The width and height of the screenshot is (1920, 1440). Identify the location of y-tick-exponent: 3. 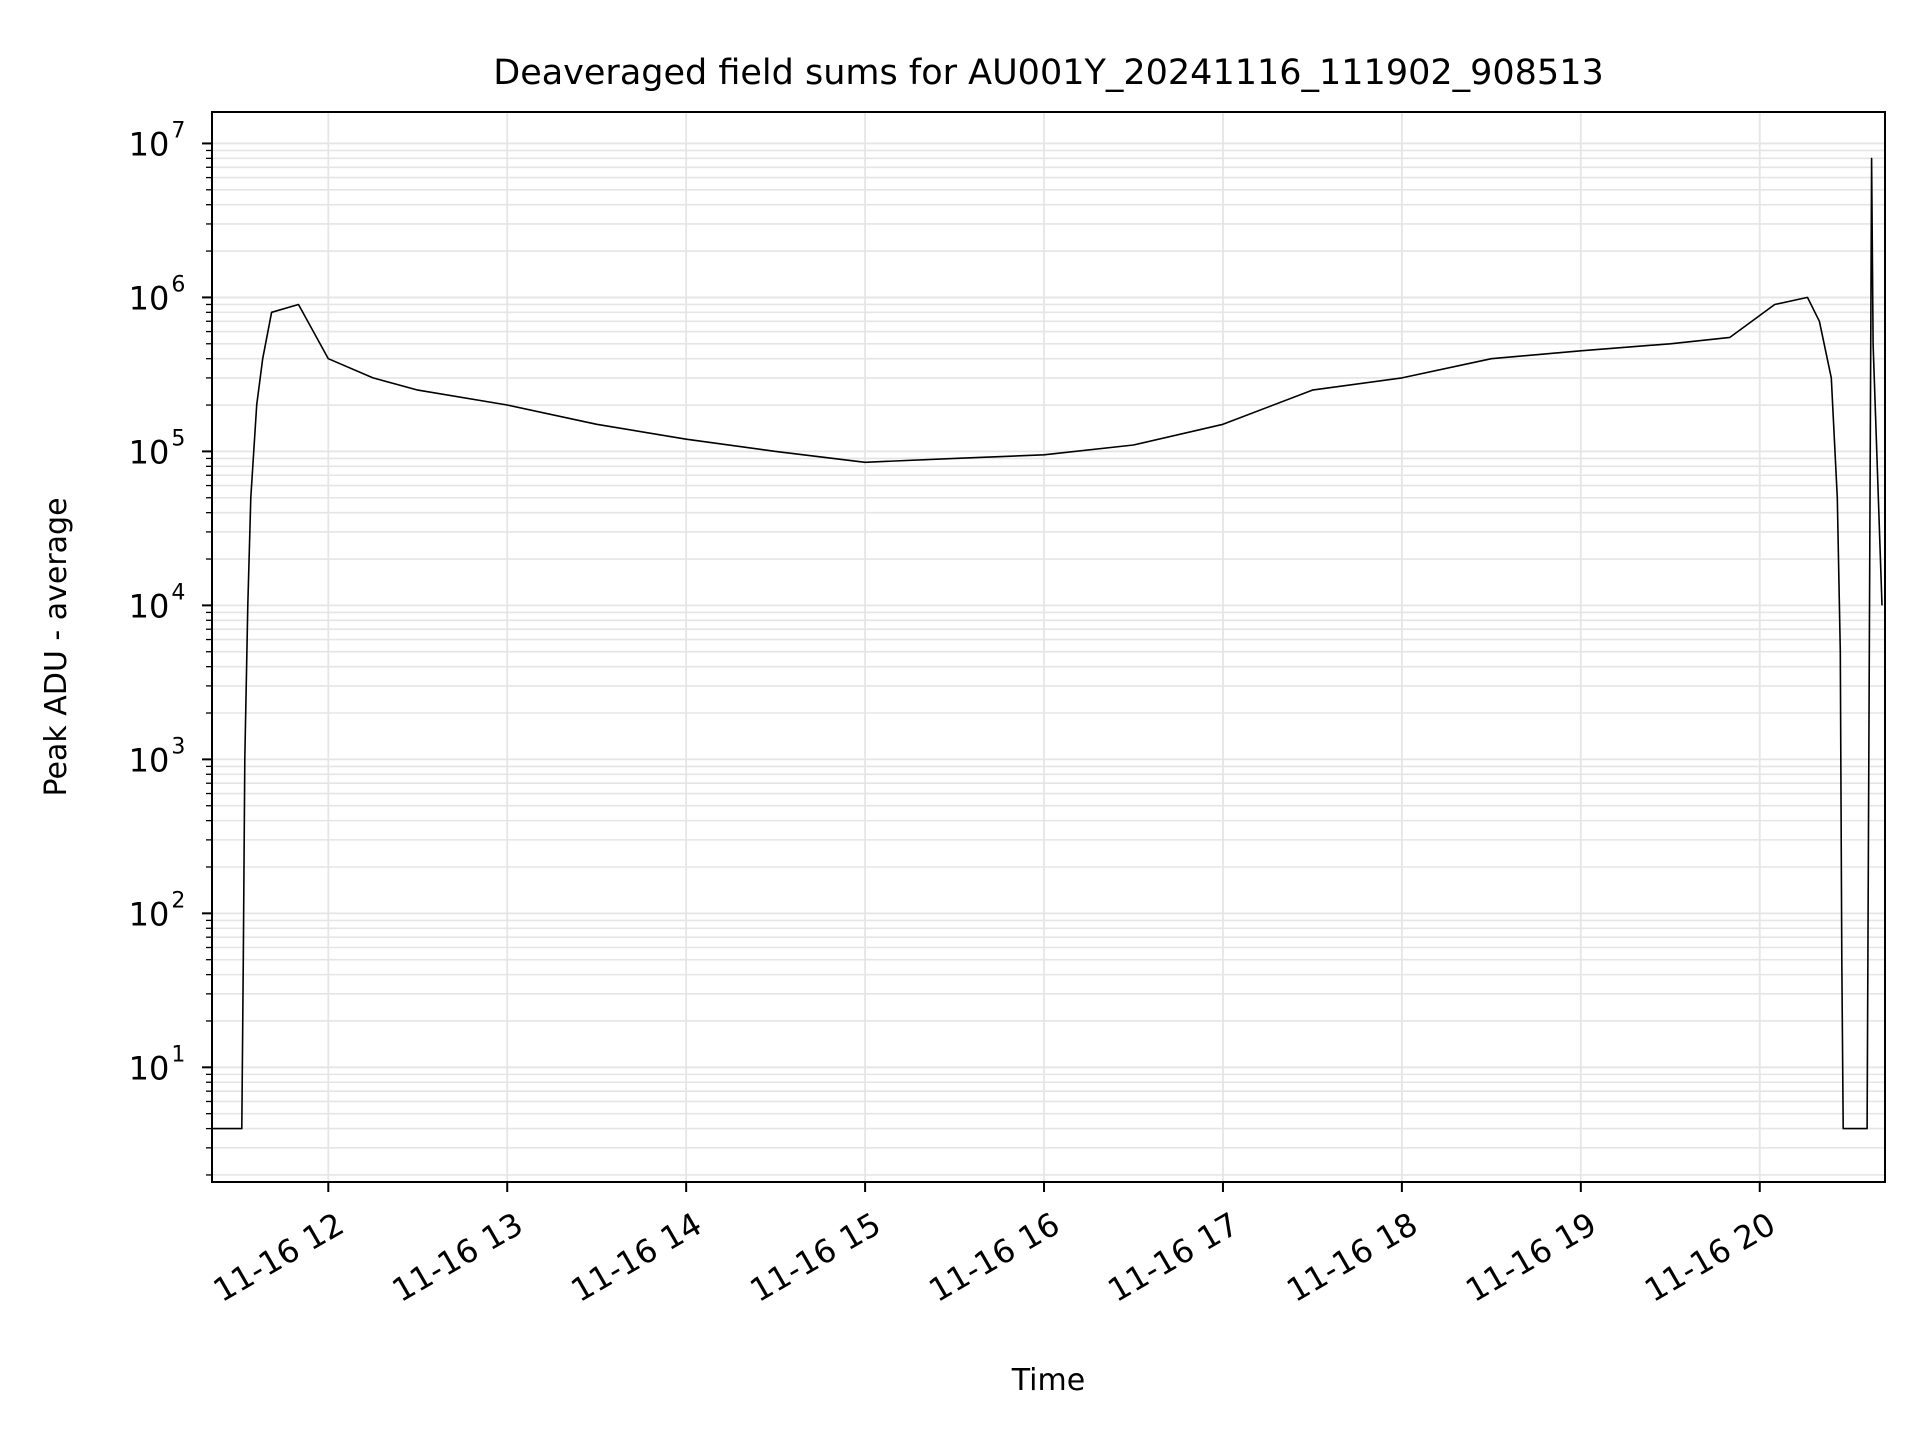
(178, 746).